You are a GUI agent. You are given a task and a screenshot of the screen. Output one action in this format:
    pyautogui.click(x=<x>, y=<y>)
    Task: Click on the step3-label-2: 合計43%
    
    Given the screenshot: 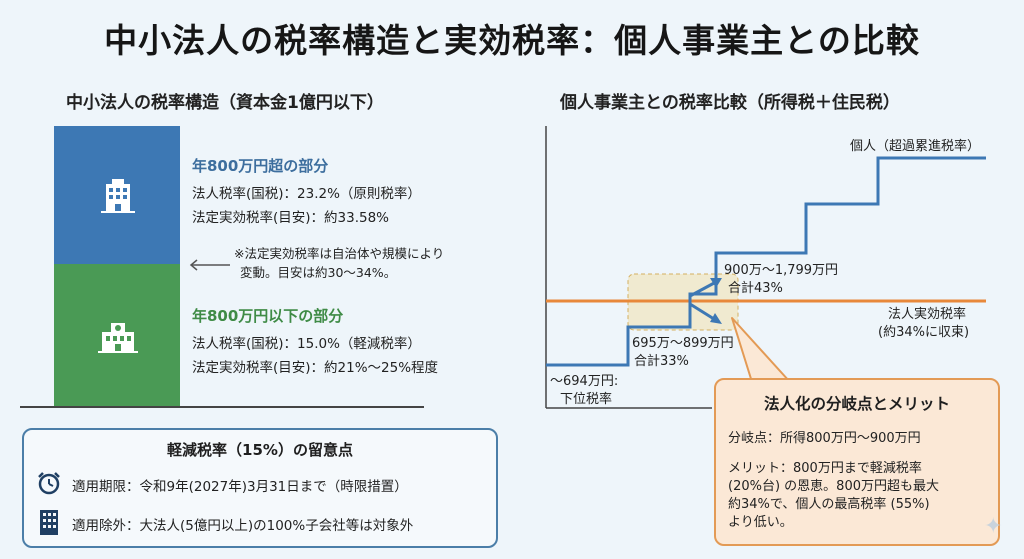 What is the action you would take?
    pyautogui.click(x=755, y=288)
    